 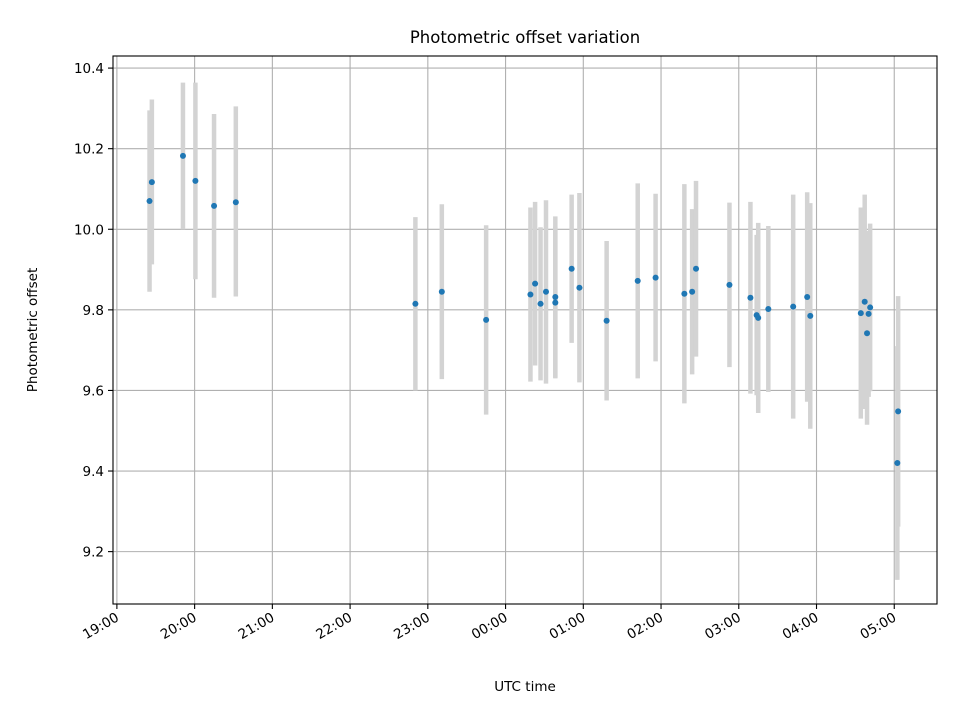 What do you see at coordinates (89, 150) in the screenshot?
I see `y-tick-label: 10.2` at bounding box center [89, 150].